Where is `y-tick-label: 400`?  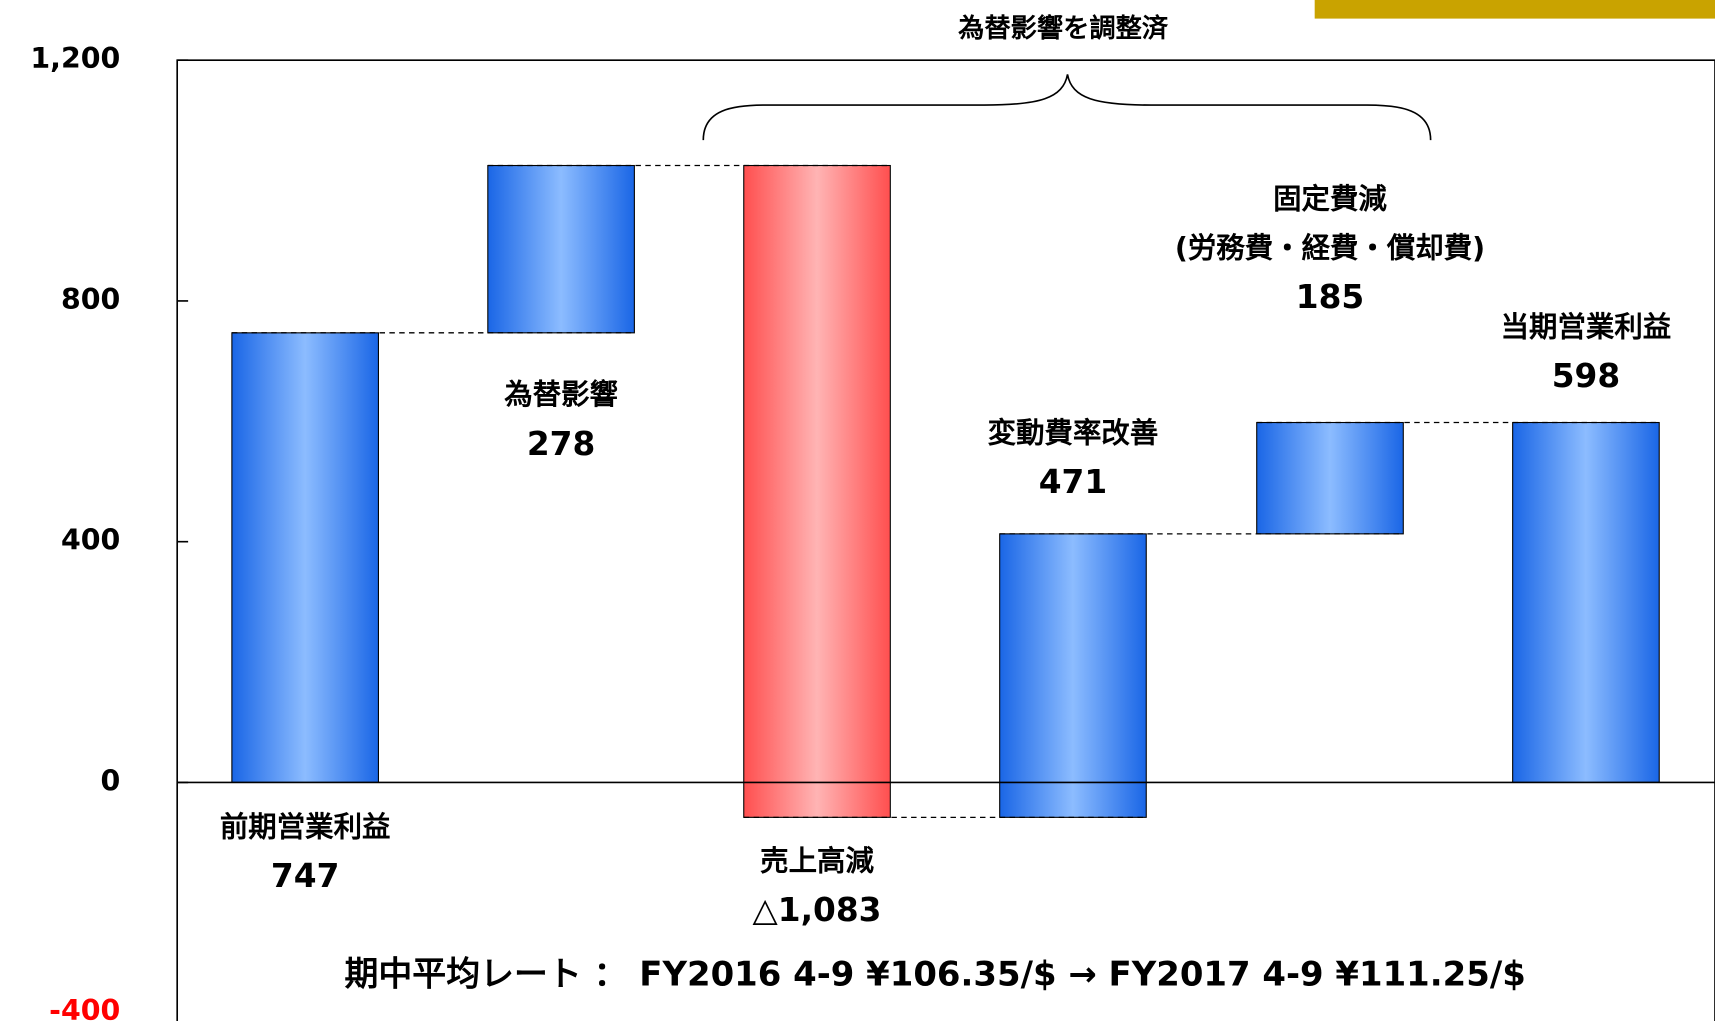 y-tick-label: 400 is located at coordinates (90, 540).